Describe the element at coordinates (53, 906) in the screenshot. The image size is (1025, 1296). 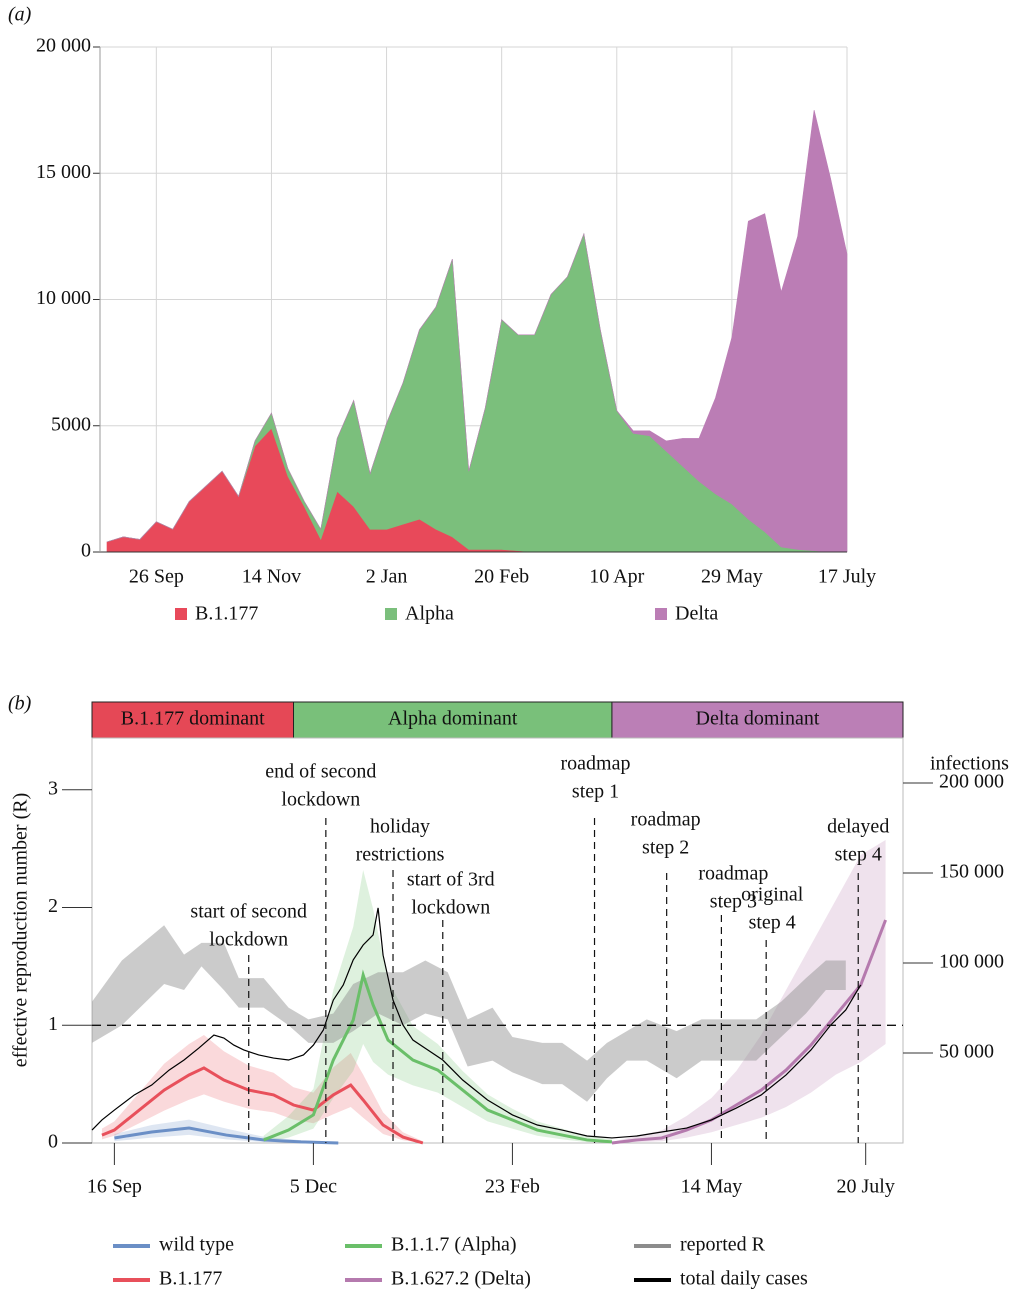
I see `y-tick-label: 2` at that location.